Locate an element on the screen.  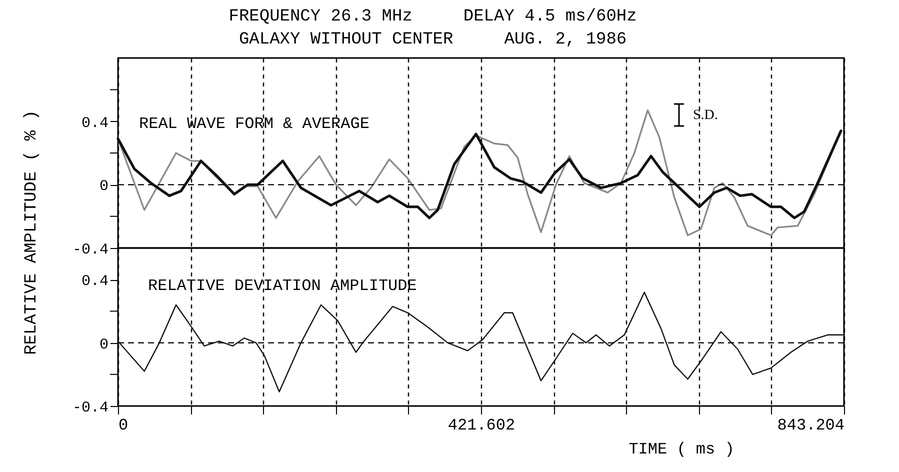
annotation: RELATIVE DEVIATION AMPLITUDE is located at coordinates (282, 286).